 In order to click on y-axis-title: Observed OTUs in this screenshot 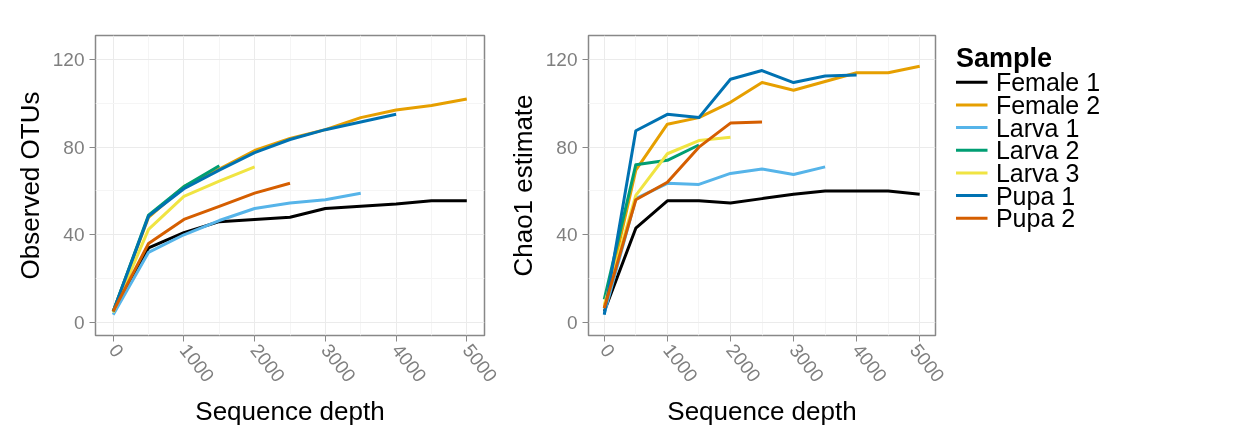, I will do `click(29, 185)`.